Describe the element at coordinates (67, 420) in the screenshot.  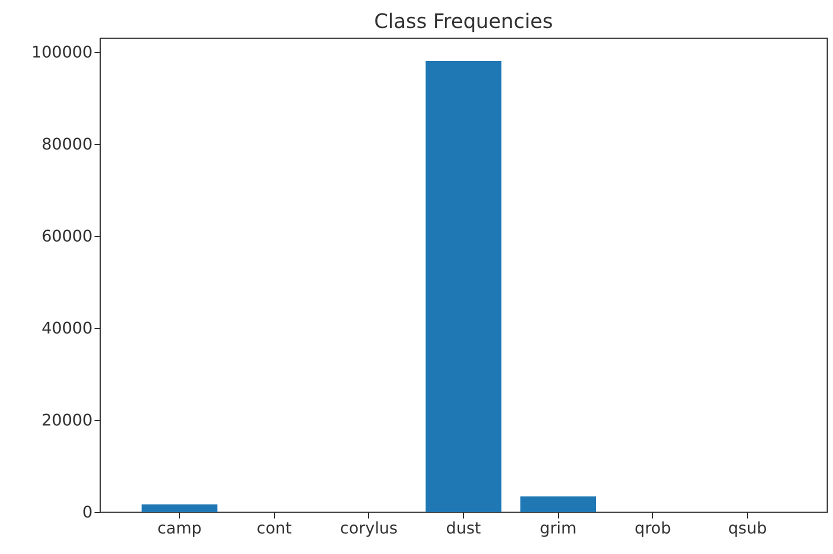
I see `y-tick-label: 20000` at that location.